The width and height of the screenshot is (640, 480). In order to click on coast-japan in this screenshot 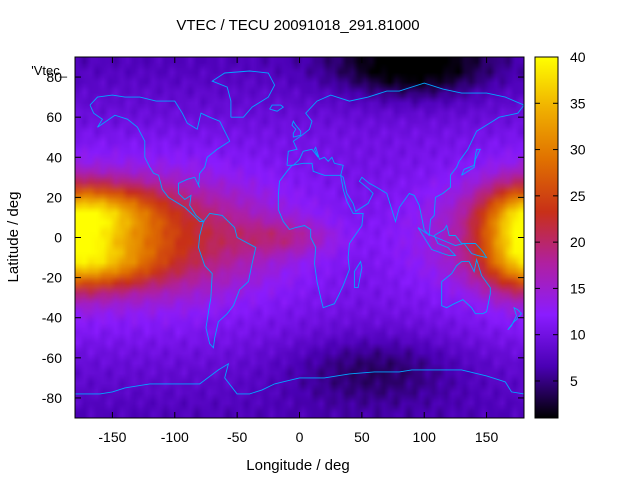, I will do `click(471, 162)`.